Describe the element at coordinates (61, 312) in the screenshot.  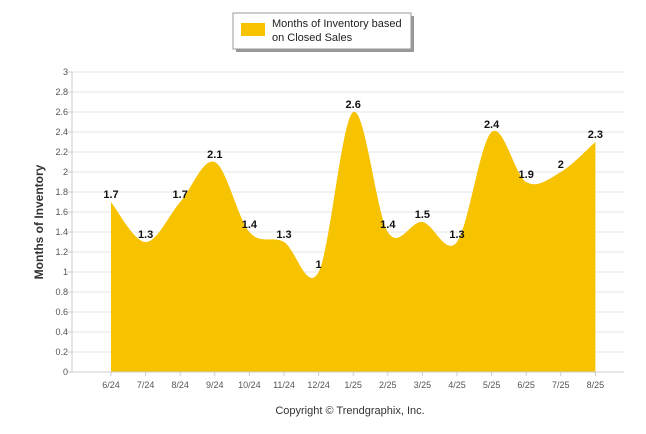
I see `y-tick-label: 0.6` at that location.